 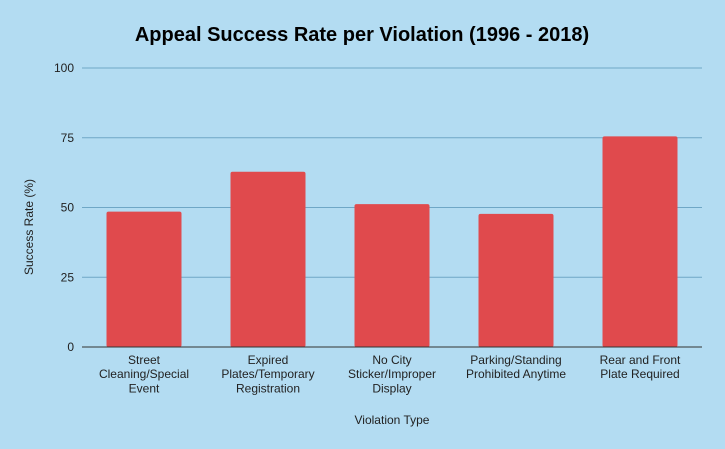 I want to click on x-tick-label-line: Rear and Front, so click(x=640, y=360).